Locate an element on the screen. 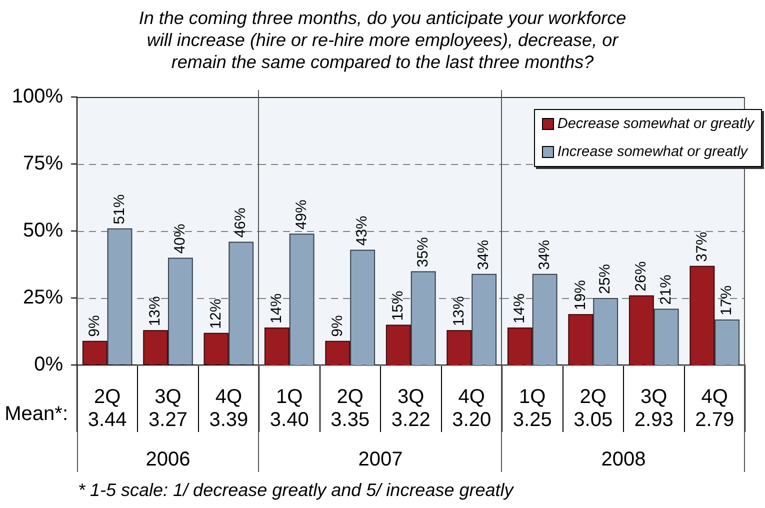 The width and height of the screenshot is (765, 508). x-tick-label: 1Q 3.25 is located at coordinates (532, 409).